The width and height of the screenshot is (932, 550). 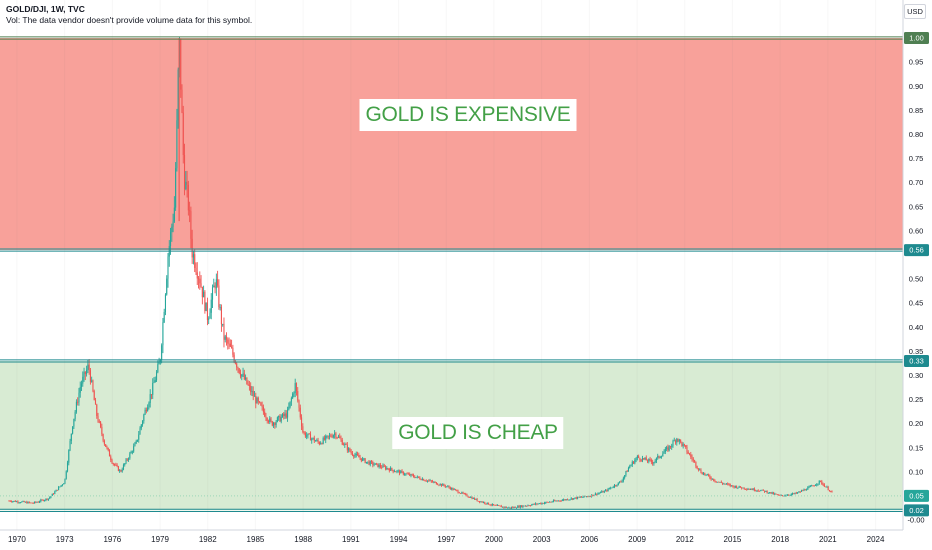 What do you see at coordinates (915, 11) in the screenshot?
I see `currency-badge: USD` at bounding box center [915, 11].